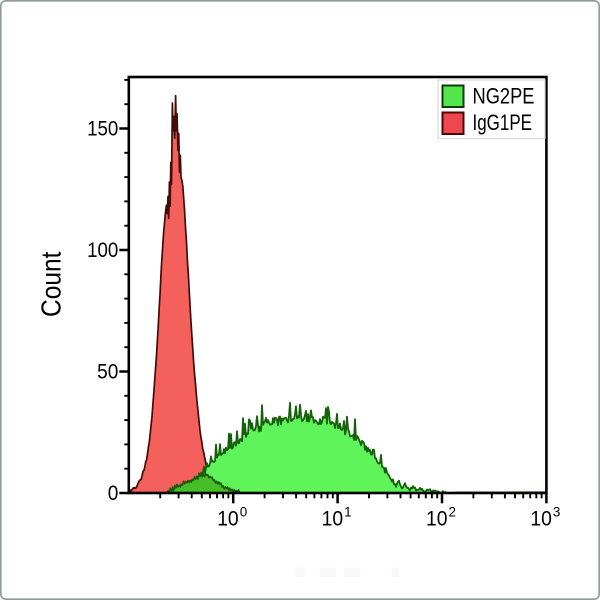  Describe the element at coordinates (102, 129) in the screenshot. I see `svg-text: 150` at that location.